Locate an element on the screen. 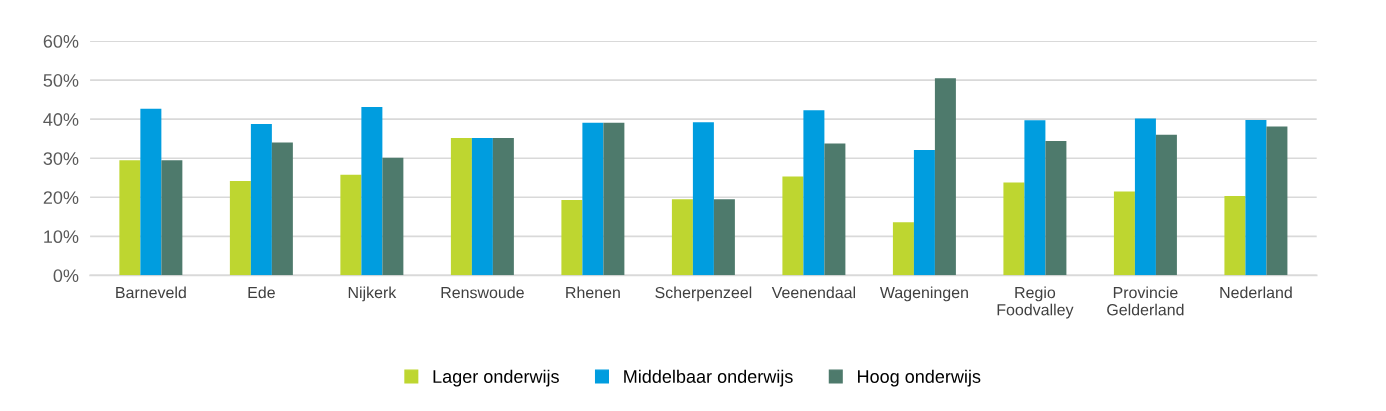  y-tick-label: 20% is located at coordinates (61, 197).